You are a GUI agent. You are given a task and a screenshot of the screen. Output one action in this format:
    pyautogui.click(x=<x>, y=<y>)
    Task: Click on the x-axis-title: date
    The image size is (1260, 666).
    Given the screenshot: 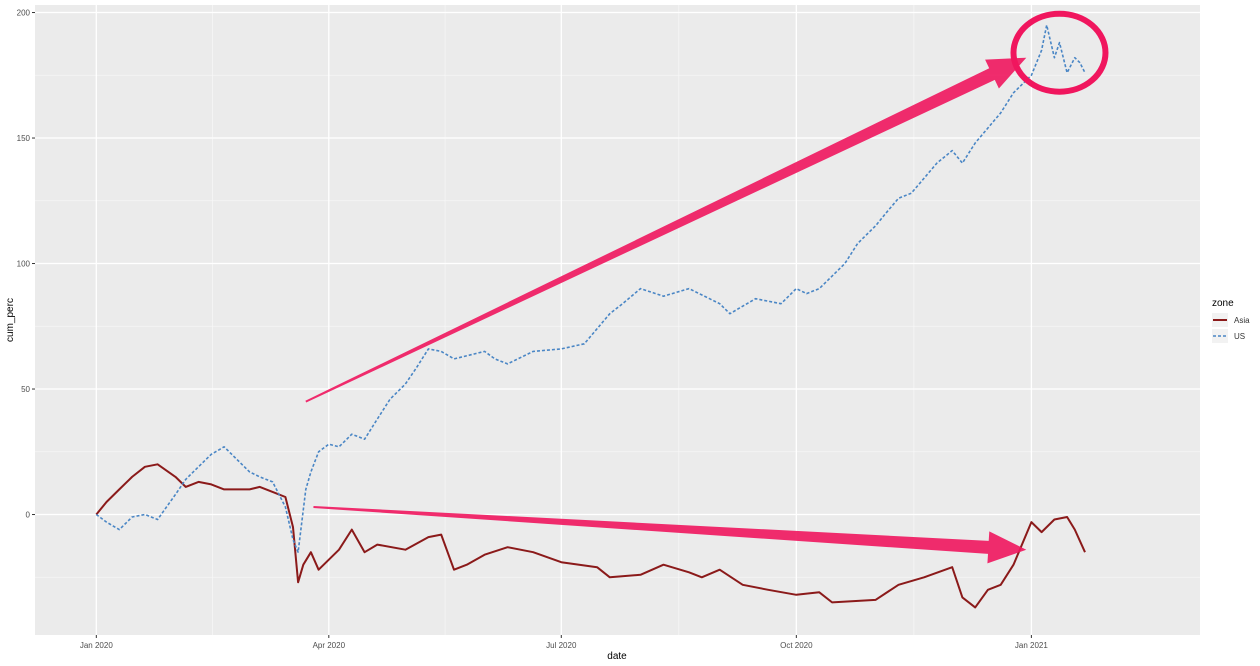 What is the action you would take?
    pyautogui.click(x=617, y=656)
    